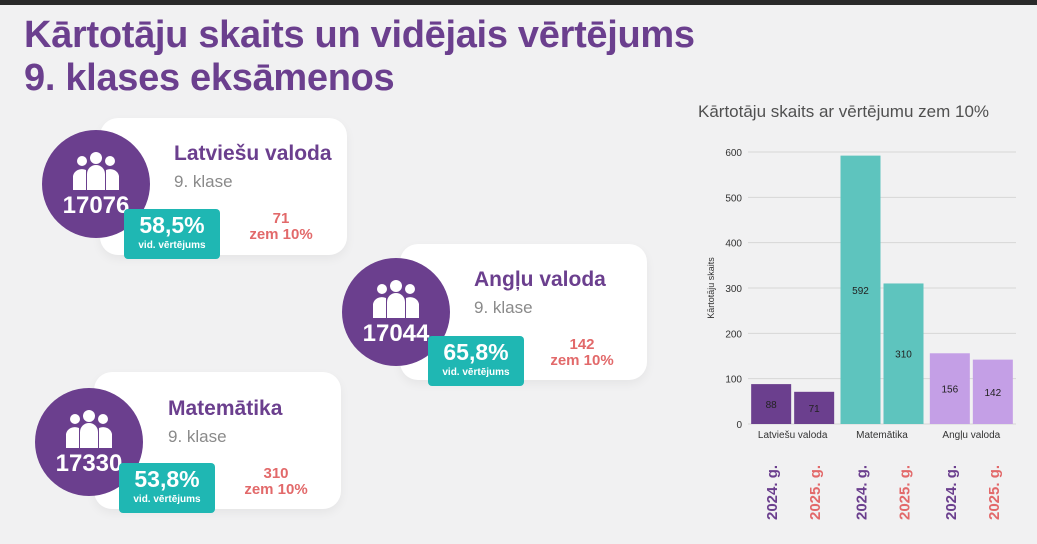 The width and height of the screenshot is (1037, 544). What do you see at coordinates (793, 435) in the screenshot?
I see `x-category-label: Latviešu valoda` at bounding box center [793, 435].